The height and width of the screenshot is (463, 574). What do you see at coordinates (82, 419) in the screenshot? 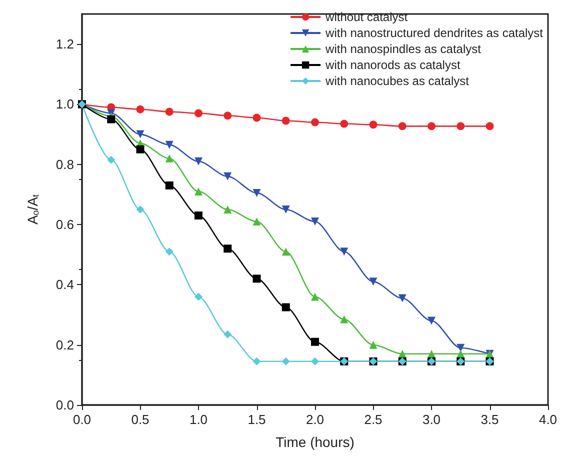
I see `x-tick-label: 0.0` at bounding box center [82, 419].